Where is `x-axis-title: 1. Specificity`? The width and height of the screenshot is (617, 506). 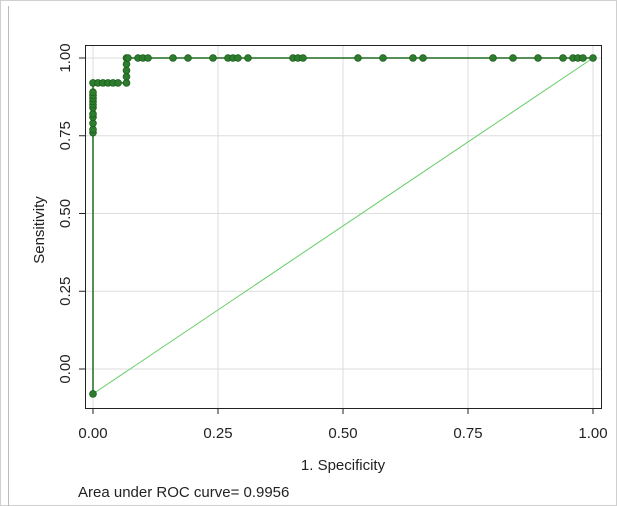 x-axis-title: 1. Specificity is located at coordinates (343, 465).